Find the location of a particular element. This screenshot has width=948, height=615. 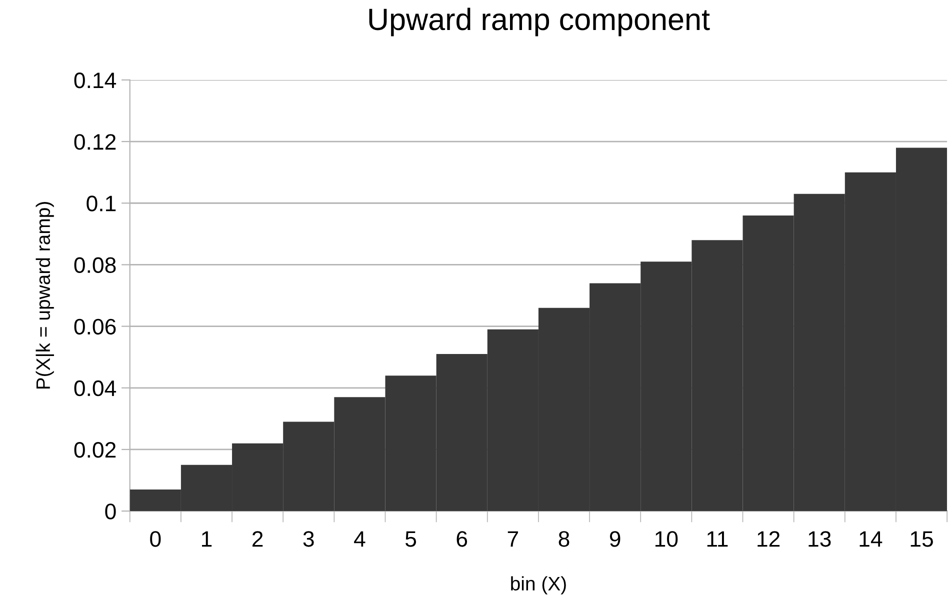

x-tick-label: 5 is located at coordinates (410, 539).